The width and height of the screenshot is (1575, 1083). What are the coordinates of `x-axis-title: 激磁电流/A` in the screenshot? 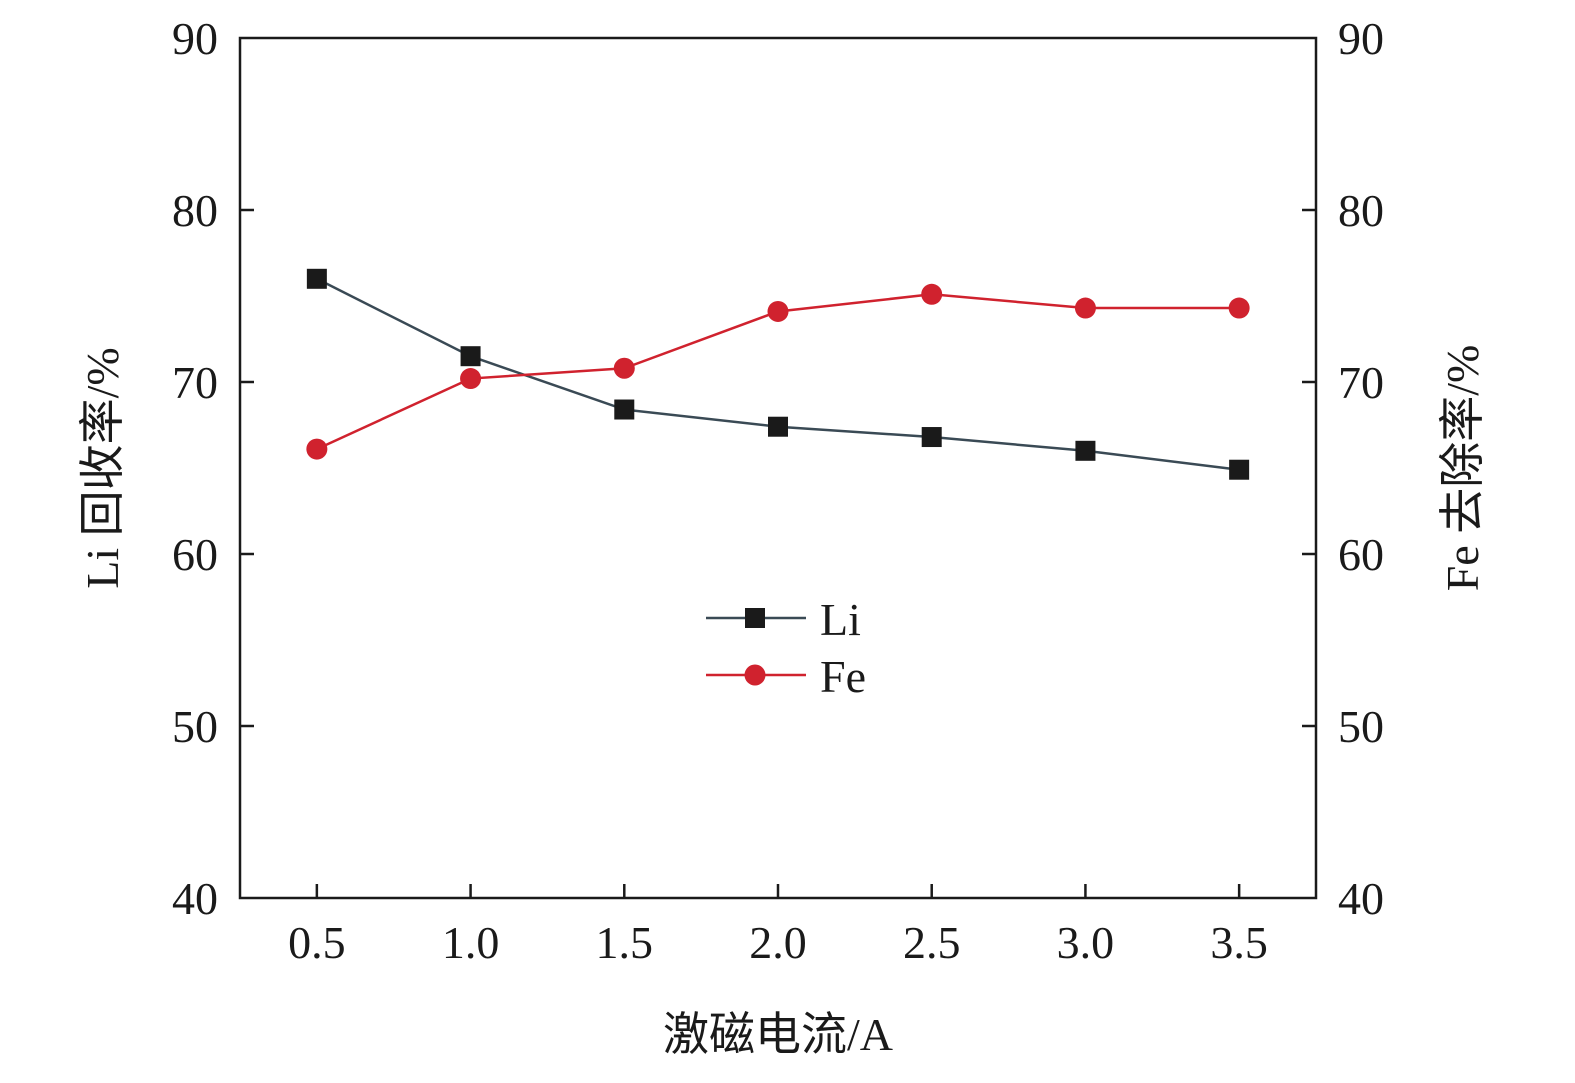 It's located at (778, 1034).